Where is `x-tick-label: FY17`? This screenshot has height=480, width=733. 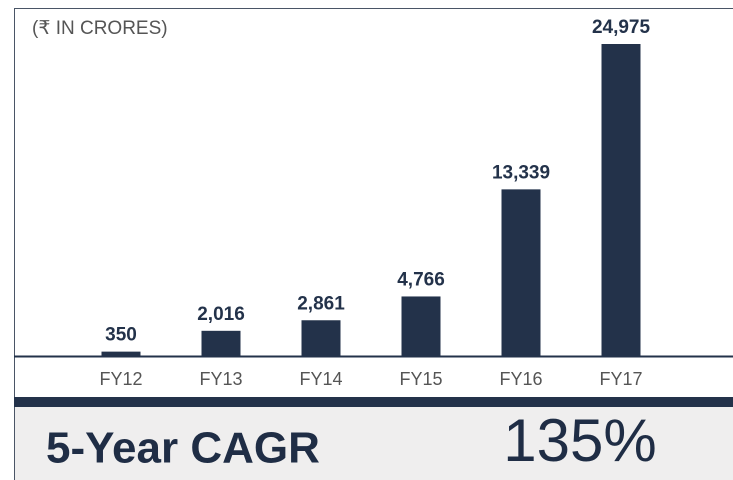
x-tick-label: FY17 is located at coordinates (620, 379).